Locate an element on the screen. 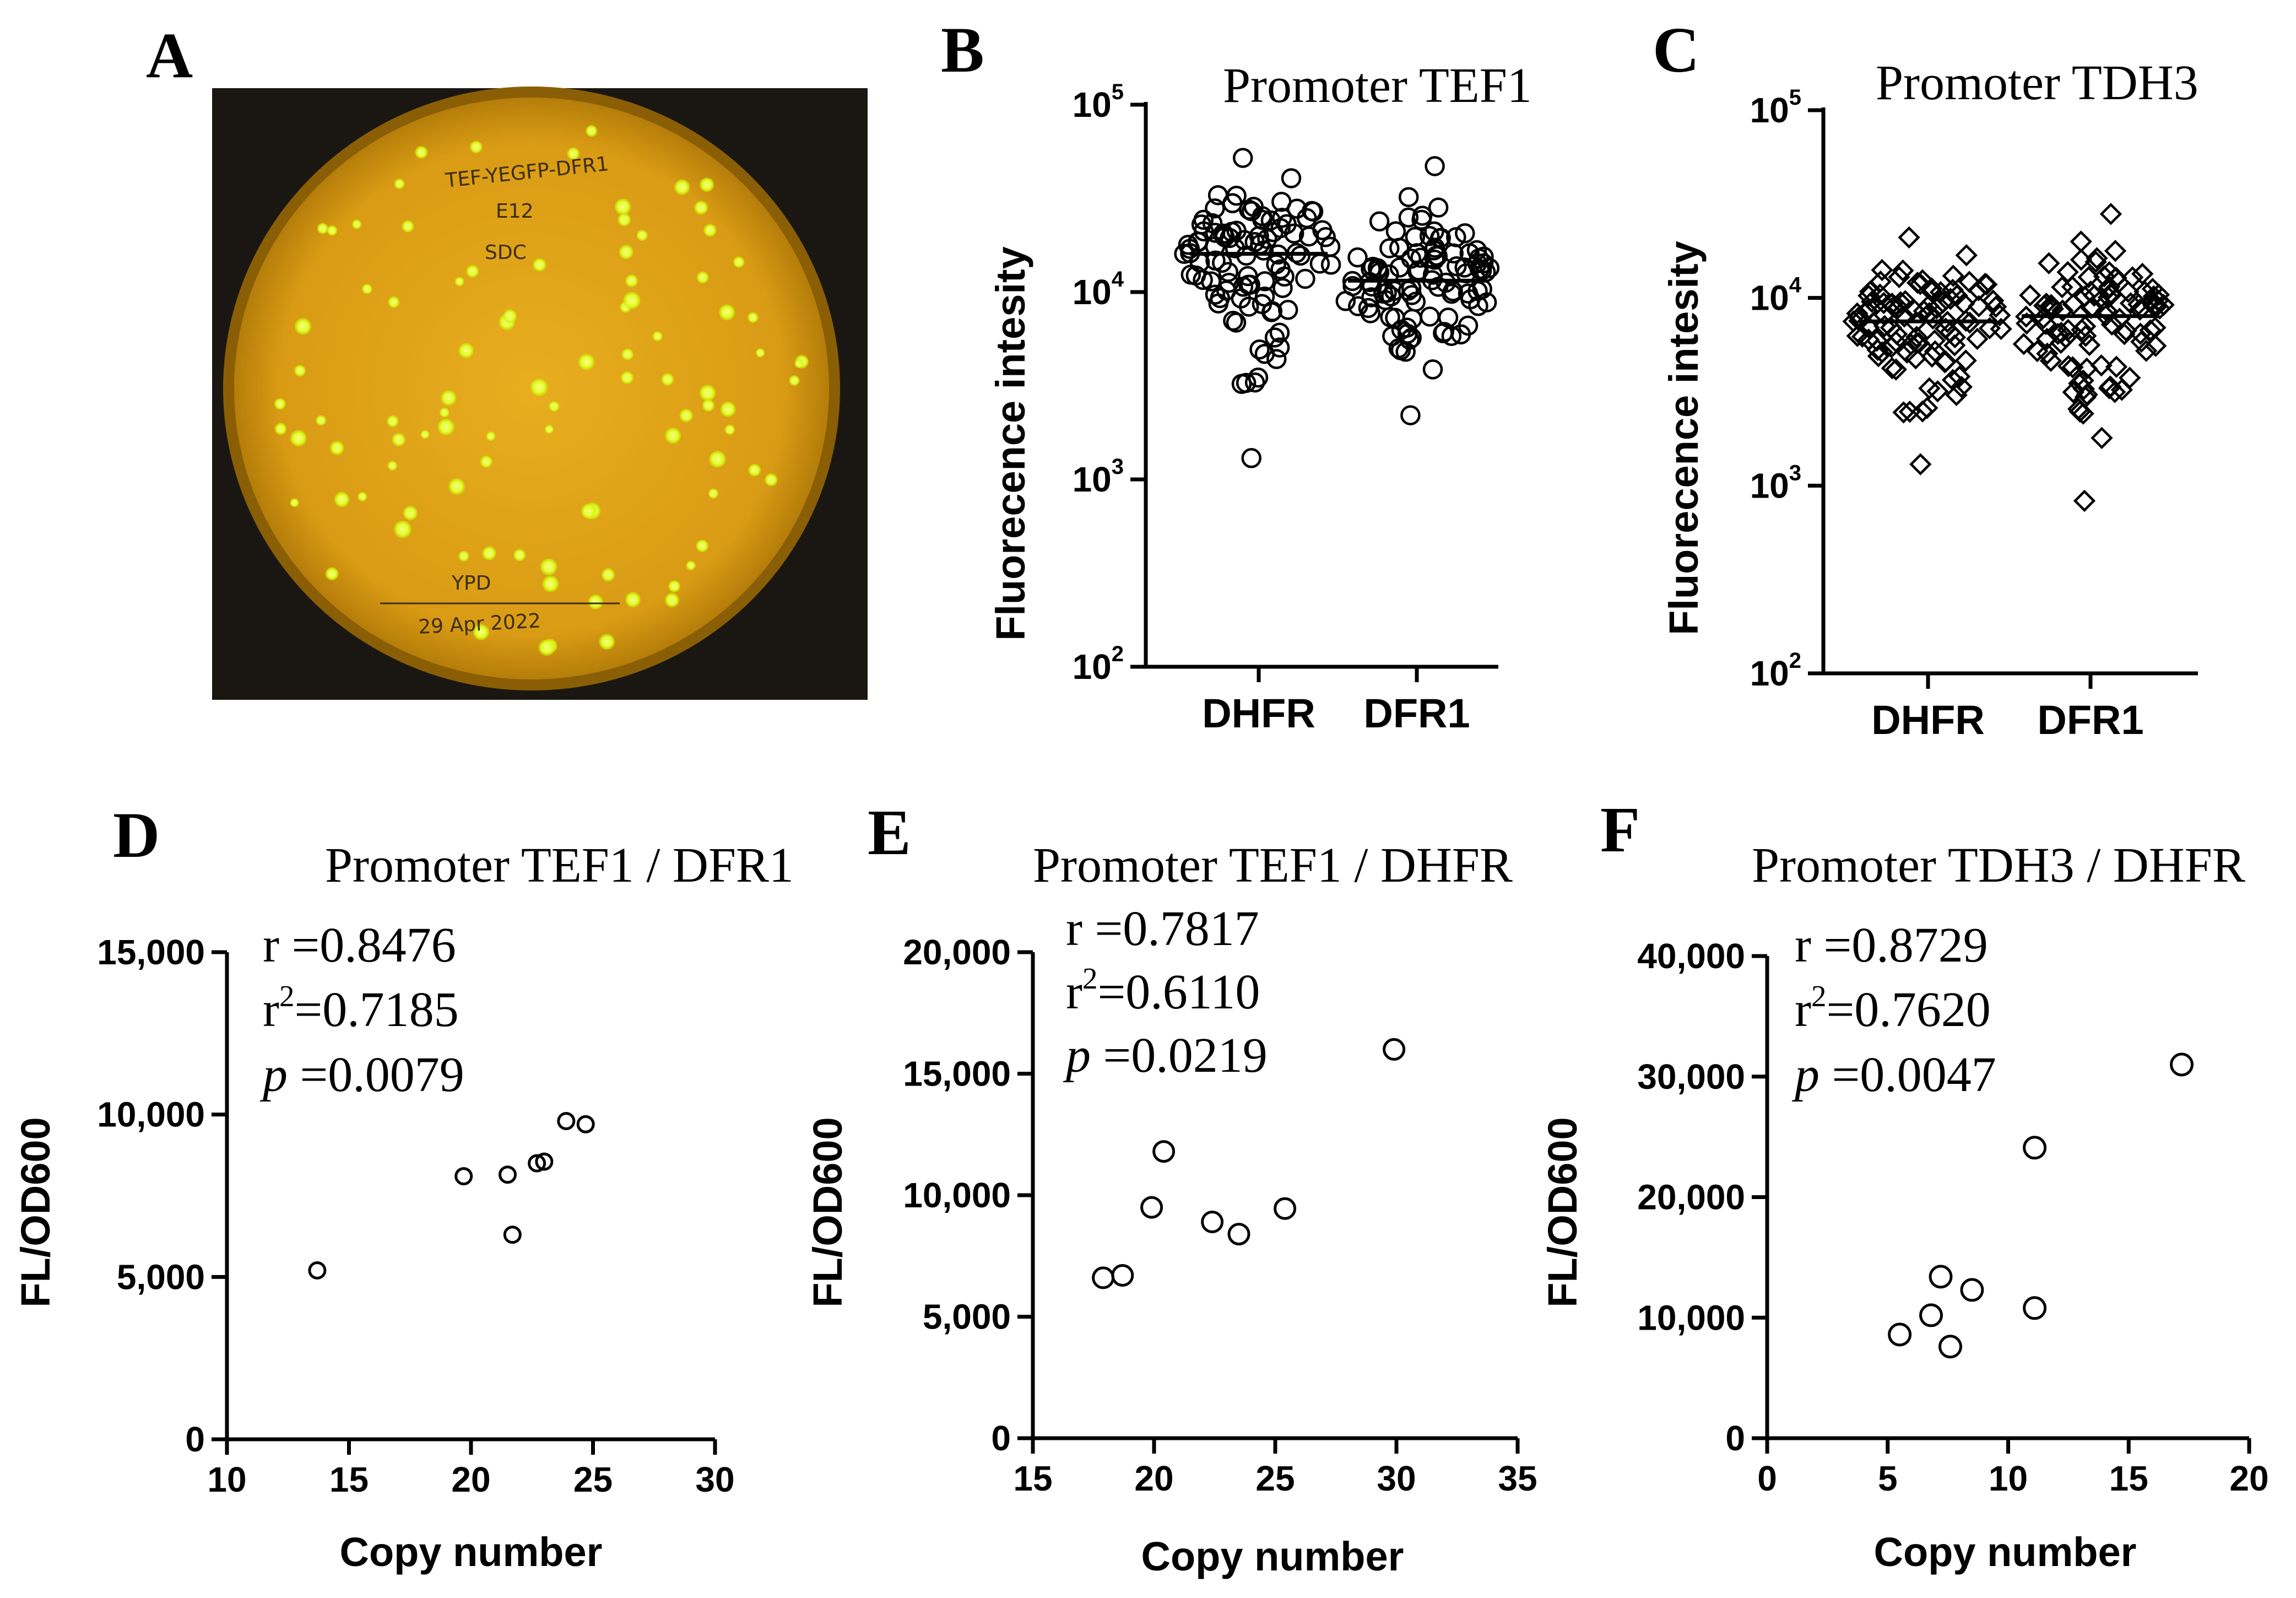 Image resolution: width=2296 pixels, height=1598 pixels. x-tick-label: 10 is located at coordinates (226, 1479).